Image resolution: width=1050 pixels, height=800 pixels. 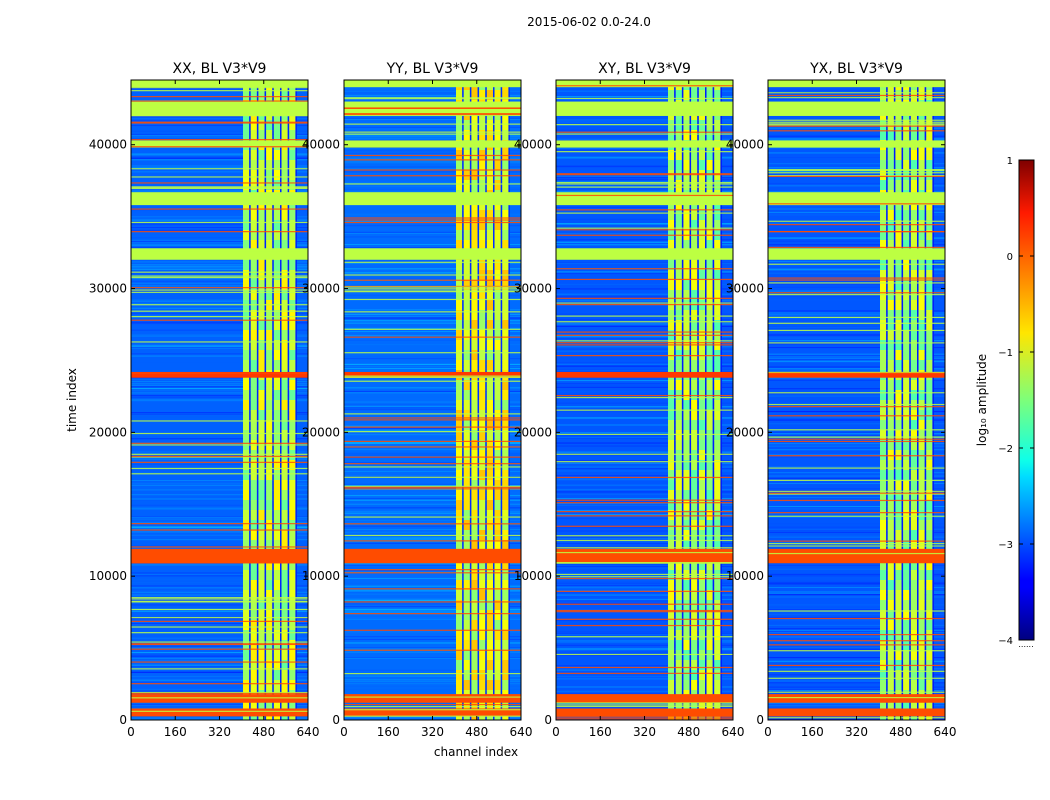 What do you see at coordinates (219, 144) in the screenshot?
I see `flag-band` at bounding box center [219, 144].